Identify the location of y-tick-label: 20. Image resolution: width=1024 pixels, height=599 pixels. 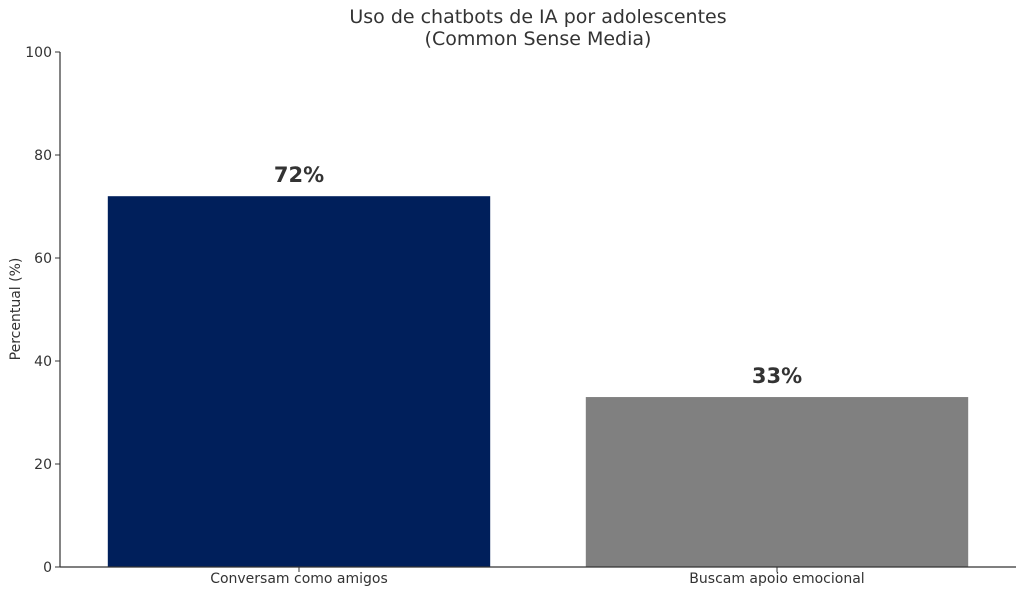
(43, 465).